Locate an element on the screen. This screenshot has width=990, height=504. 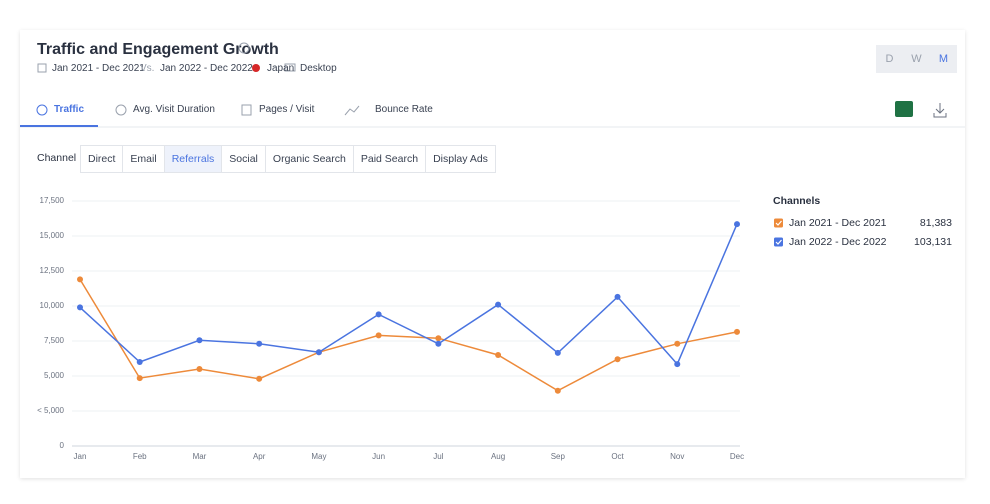
metric-tab: Pages / Visit is located at coordinates (287, 109).